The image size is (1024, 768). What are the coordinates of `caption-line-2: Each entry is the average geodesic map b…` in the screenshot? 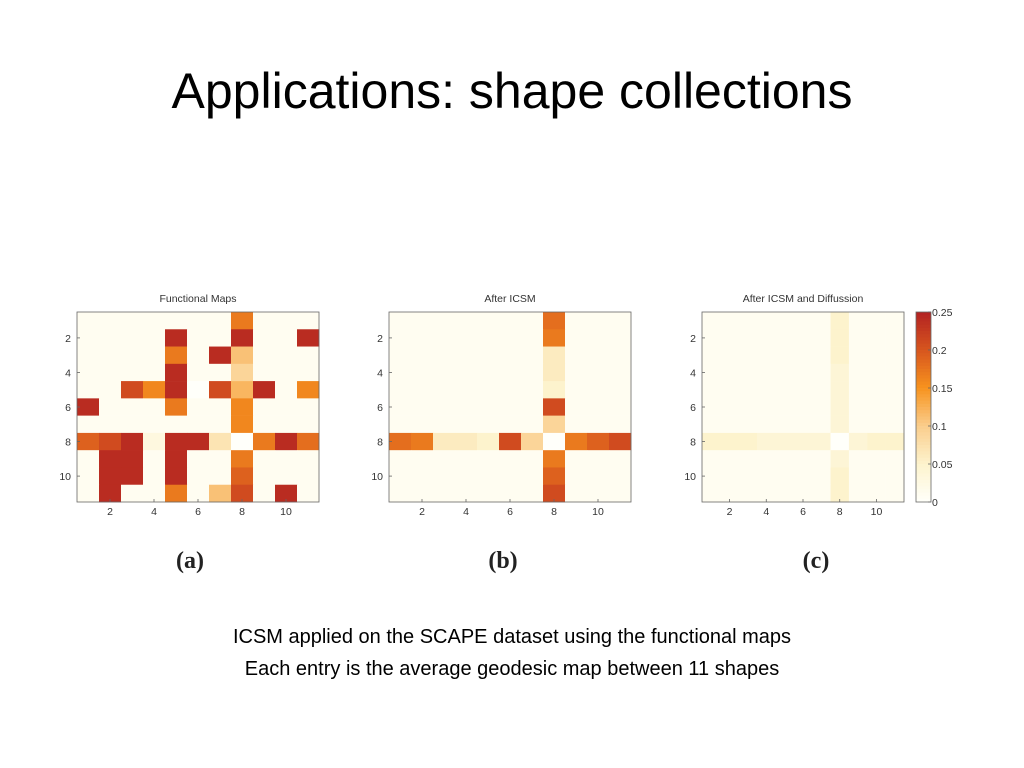 It's located at (512, 669).